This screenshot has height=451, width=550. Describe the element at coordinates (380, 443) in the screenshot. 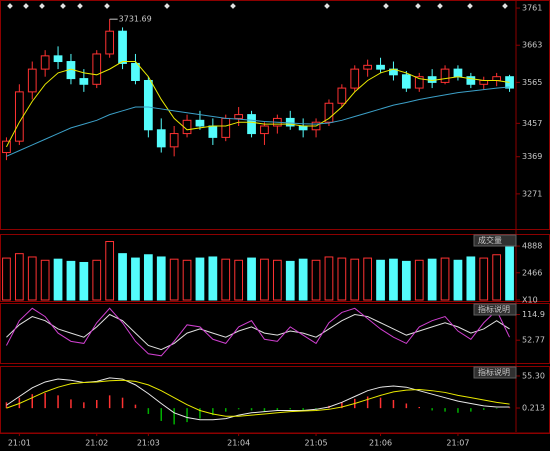

I see `x-tick-label: 21:06` at that location.